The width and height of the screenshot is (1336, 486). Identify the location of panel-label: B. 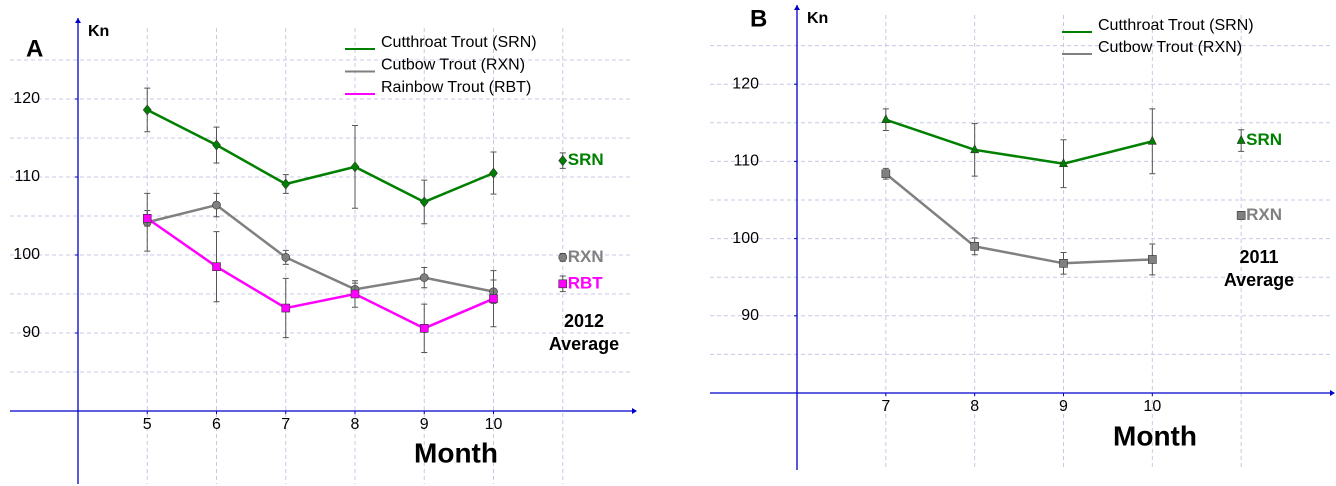
(758, 18).